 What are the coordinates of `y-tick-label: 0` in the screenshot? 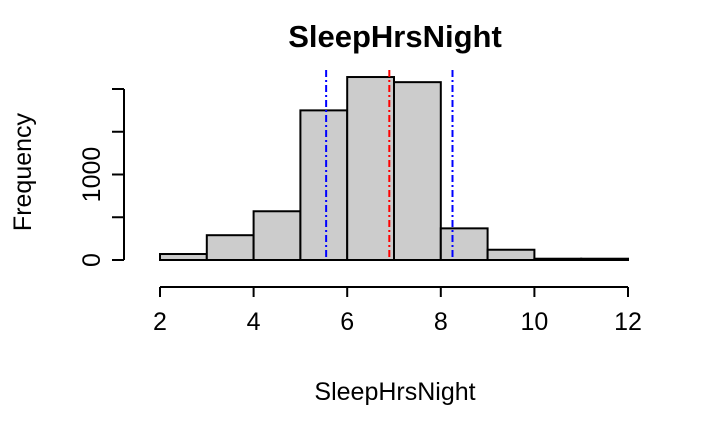 It's located at (92, 260).